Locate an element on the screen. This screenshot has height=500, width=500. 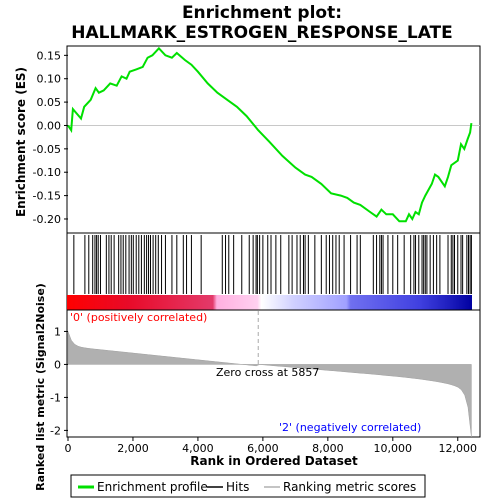
chart-title-line1: Enrichment plot: is located at coordinates (262, 13).